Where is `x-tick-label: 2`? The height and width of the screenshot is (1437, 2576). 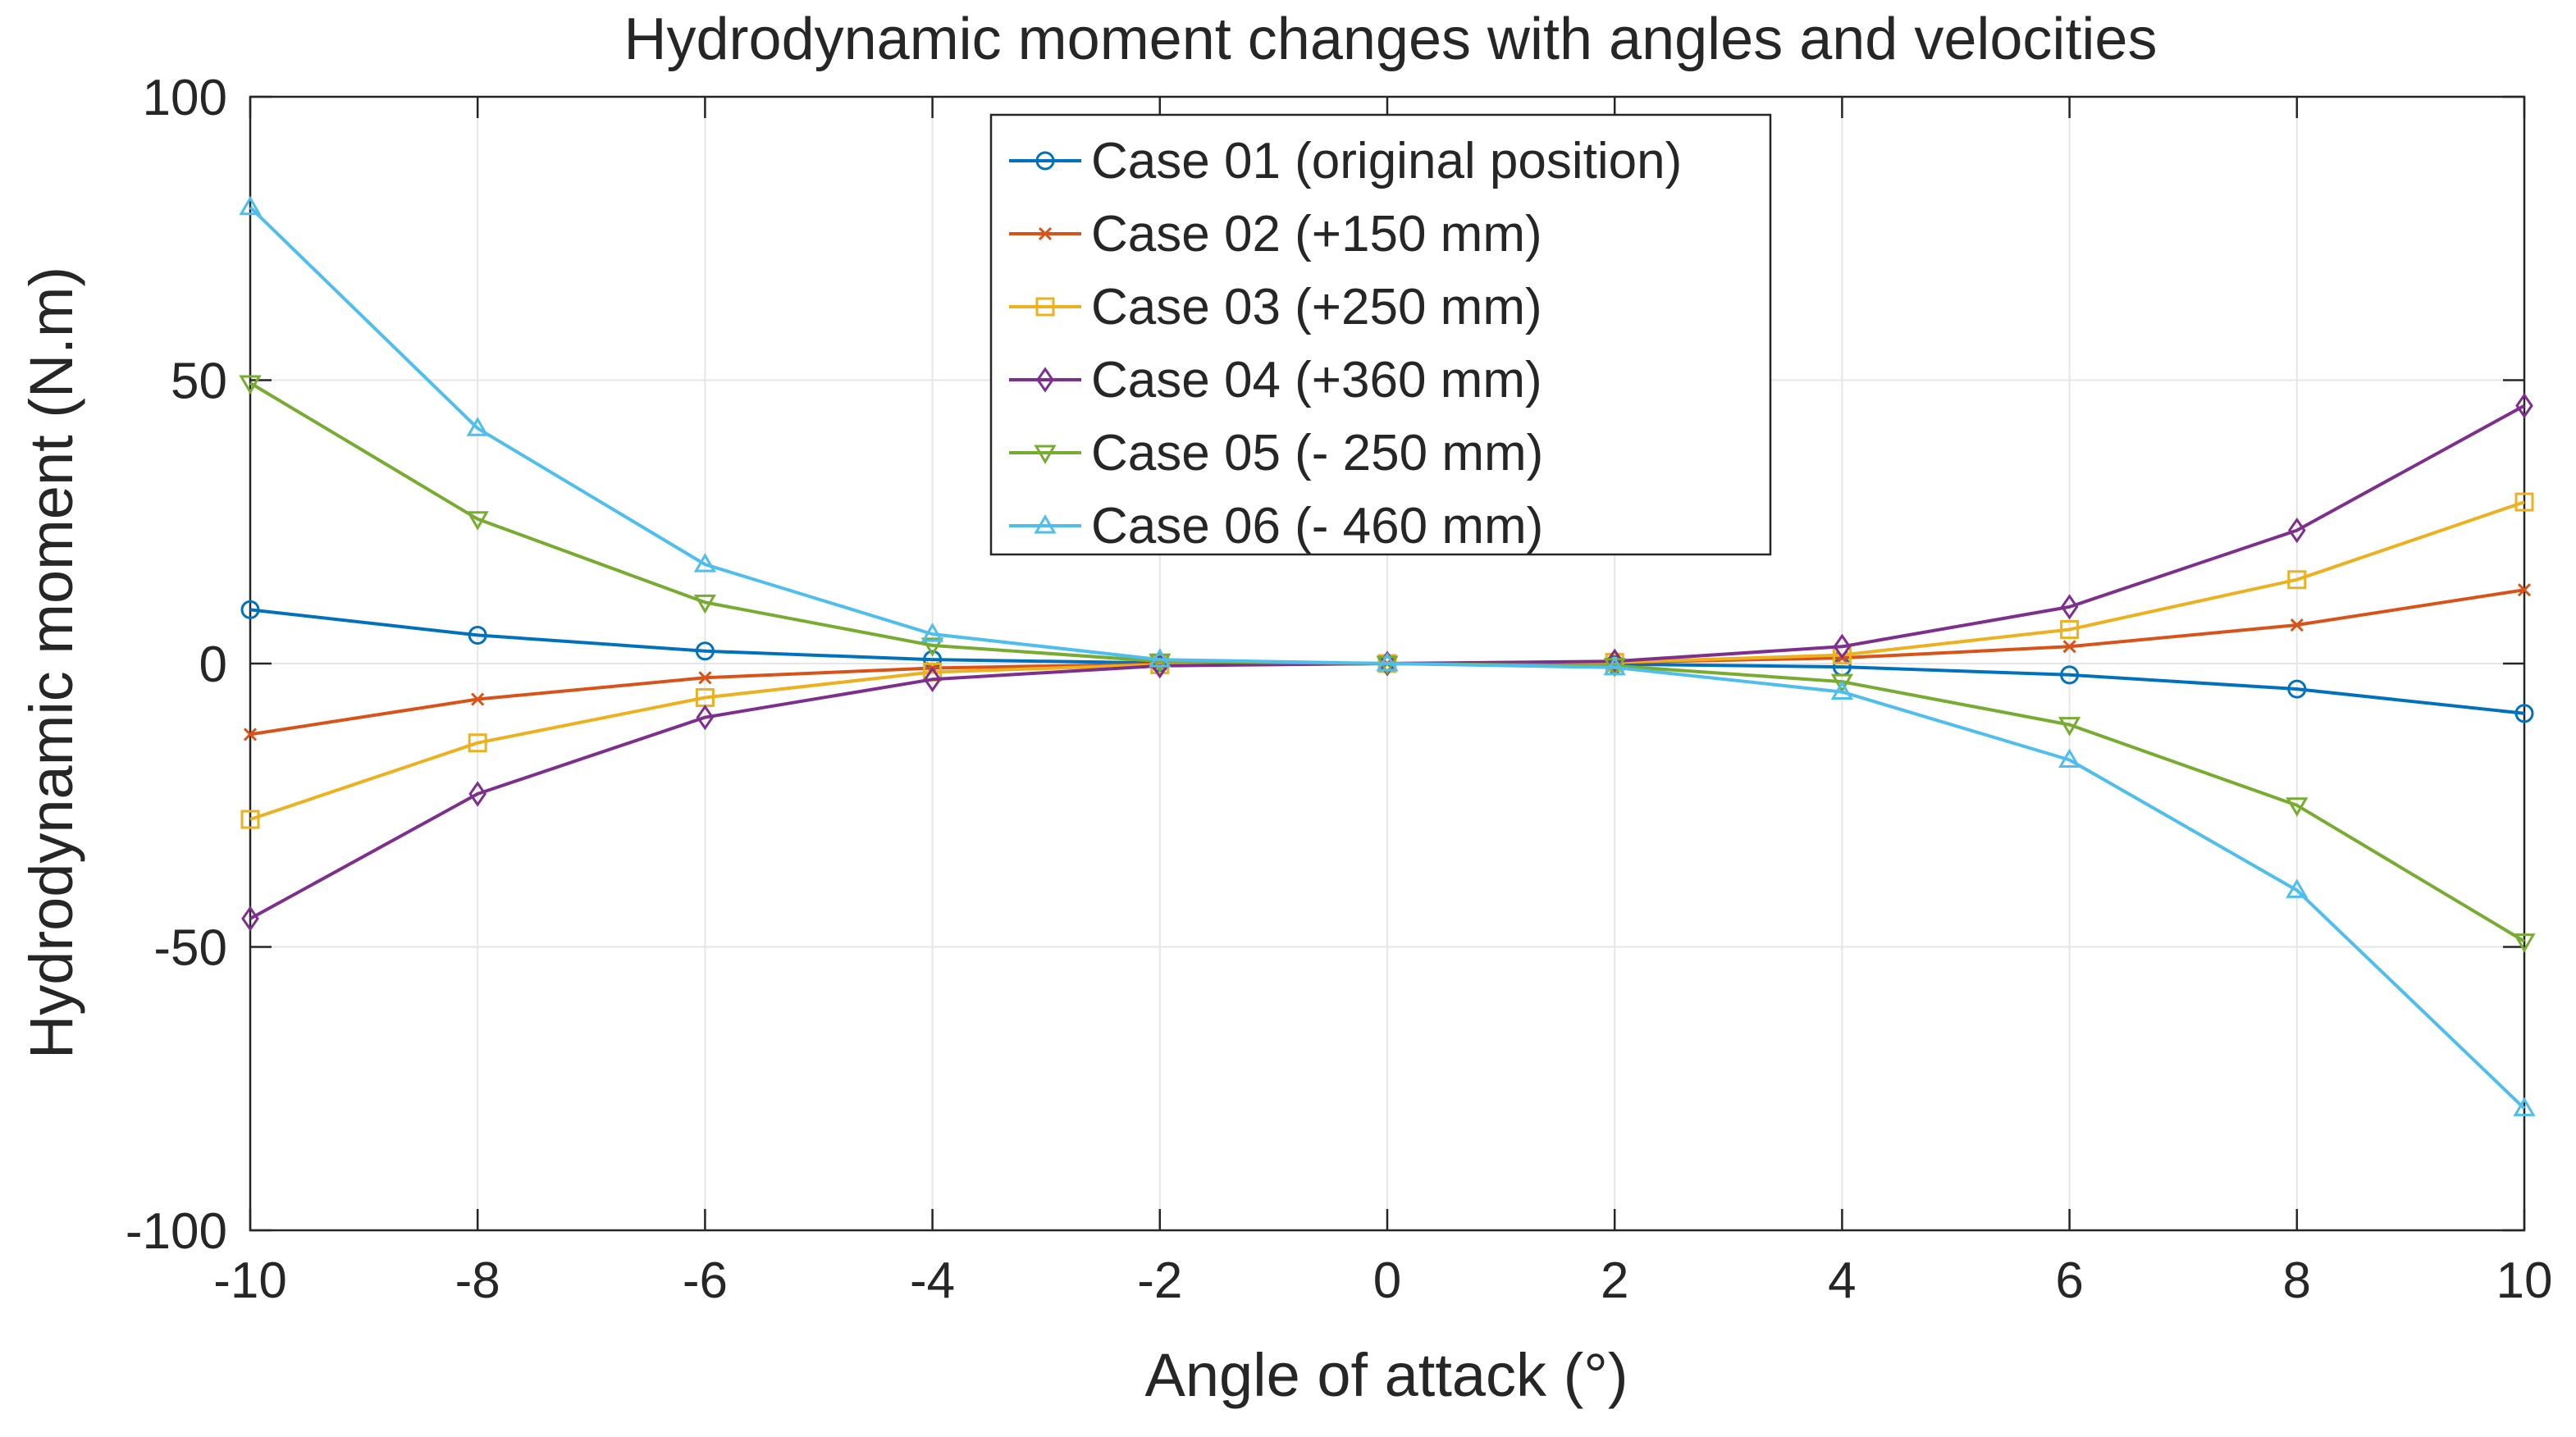 x-tick-label: 2 is located at coordinates (1615, 1280).